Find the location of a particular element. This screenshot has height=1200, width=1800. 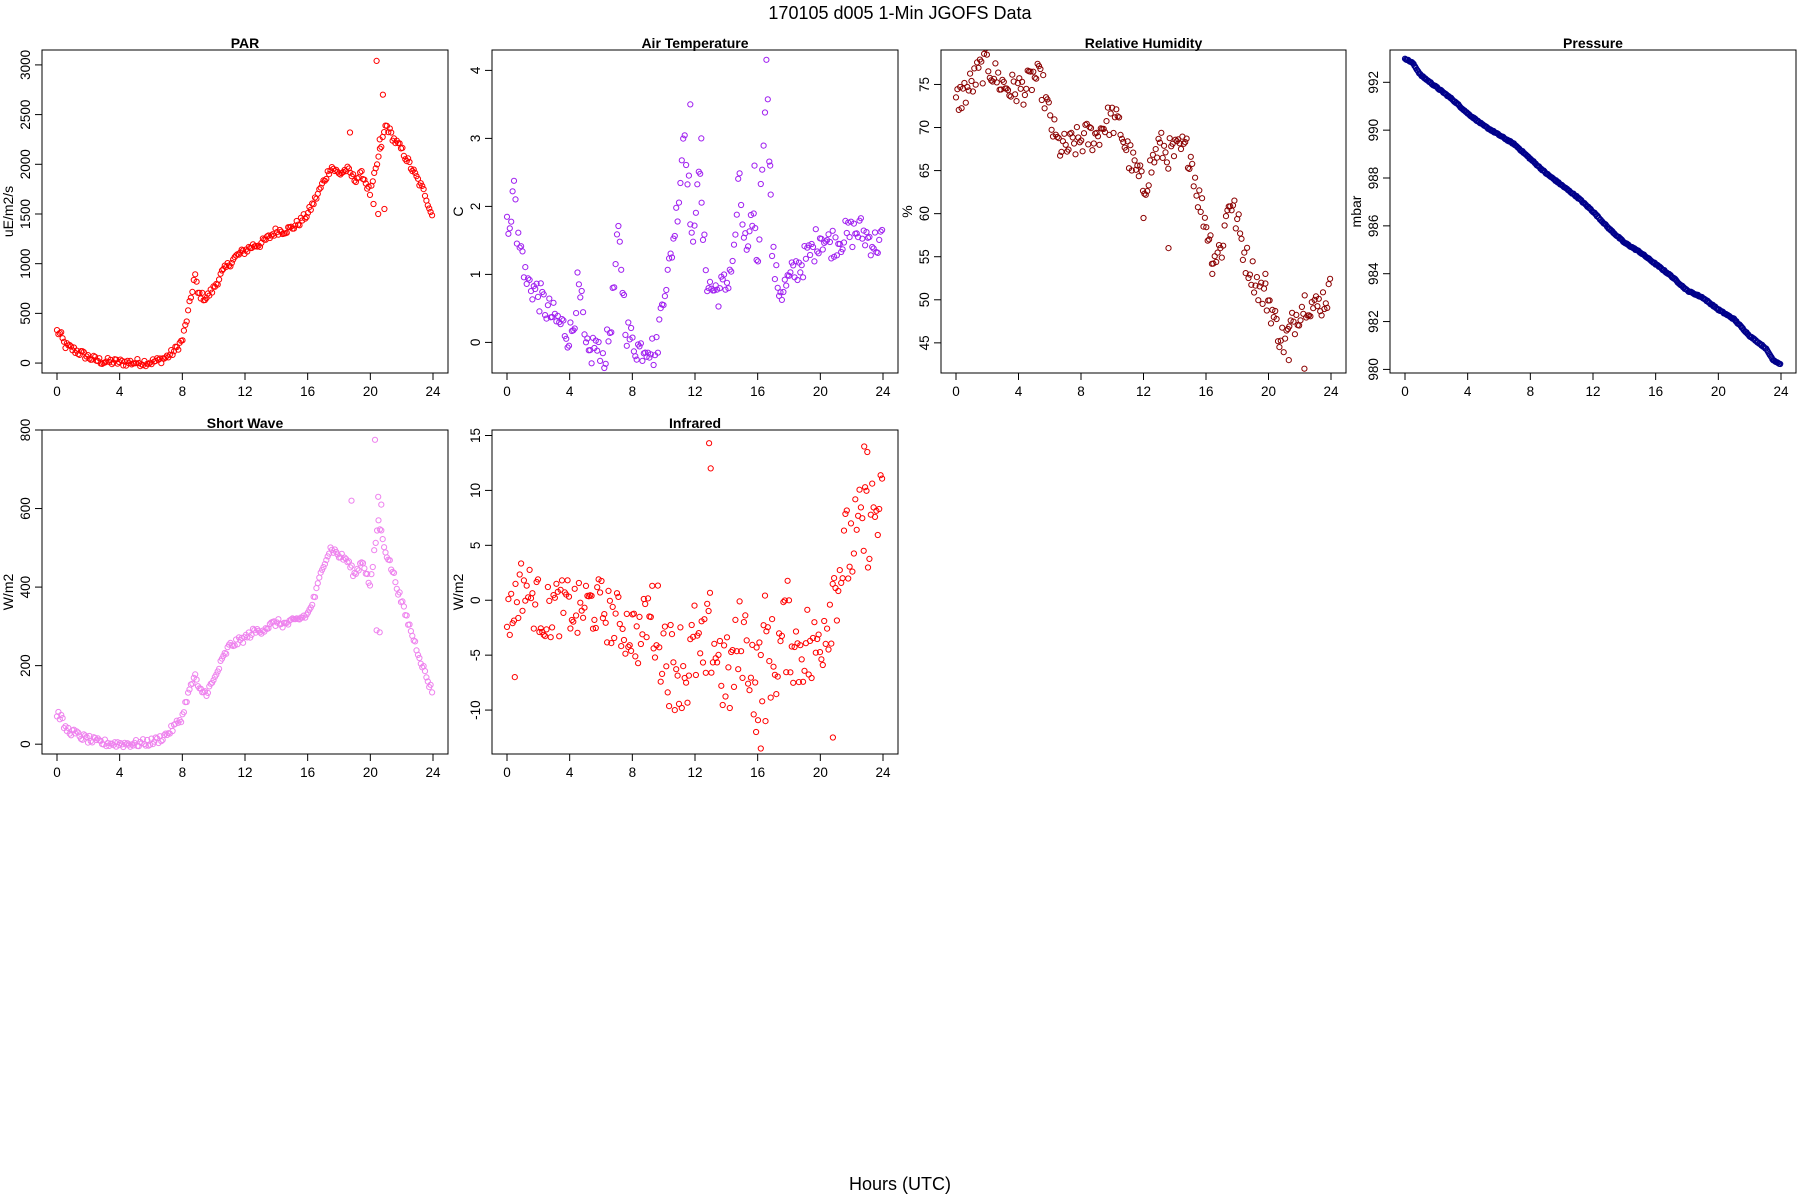

y-tick-label: 55 is located at coordinates (924, 256).